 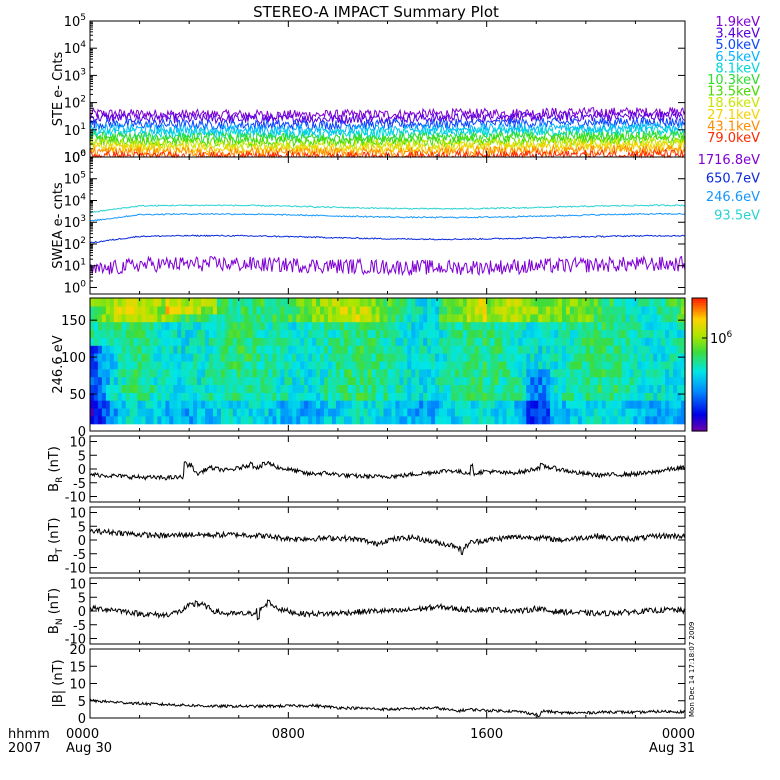 I want to click on br-ytick-label: -5, so click(x=79, y=484).